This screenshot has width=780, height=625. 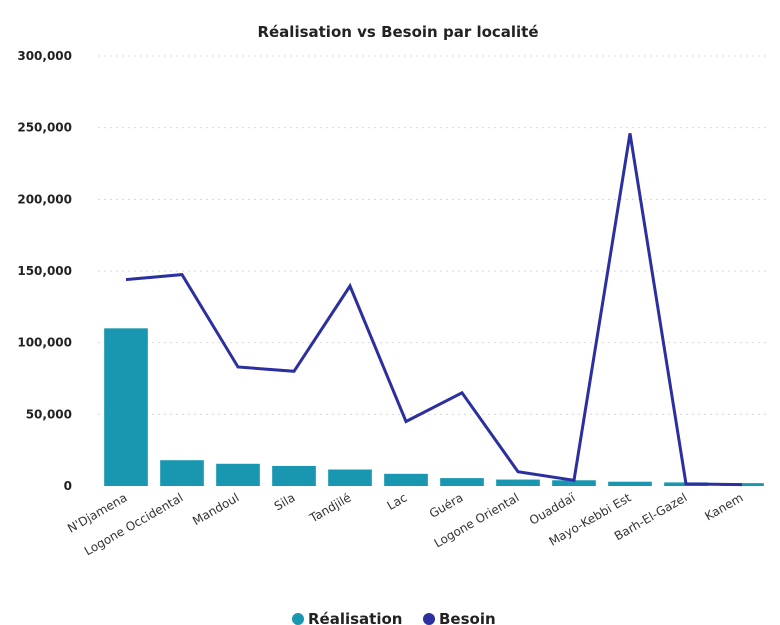 I want to click on y-tick-label: 0, so click(x=68, y=486).